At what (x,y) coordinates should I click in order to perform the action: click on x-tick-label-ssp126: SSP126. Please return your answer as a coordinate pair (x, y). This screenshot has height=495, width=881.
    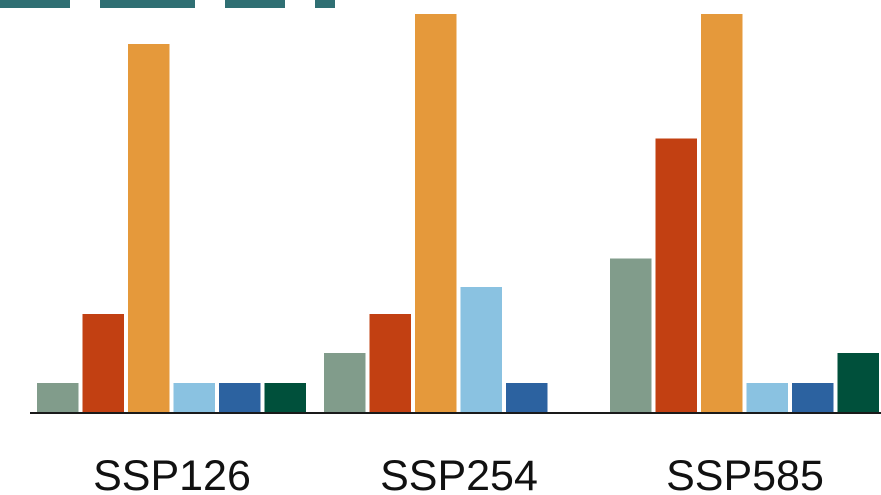
    Looking at the image, I should click on (172, 473).